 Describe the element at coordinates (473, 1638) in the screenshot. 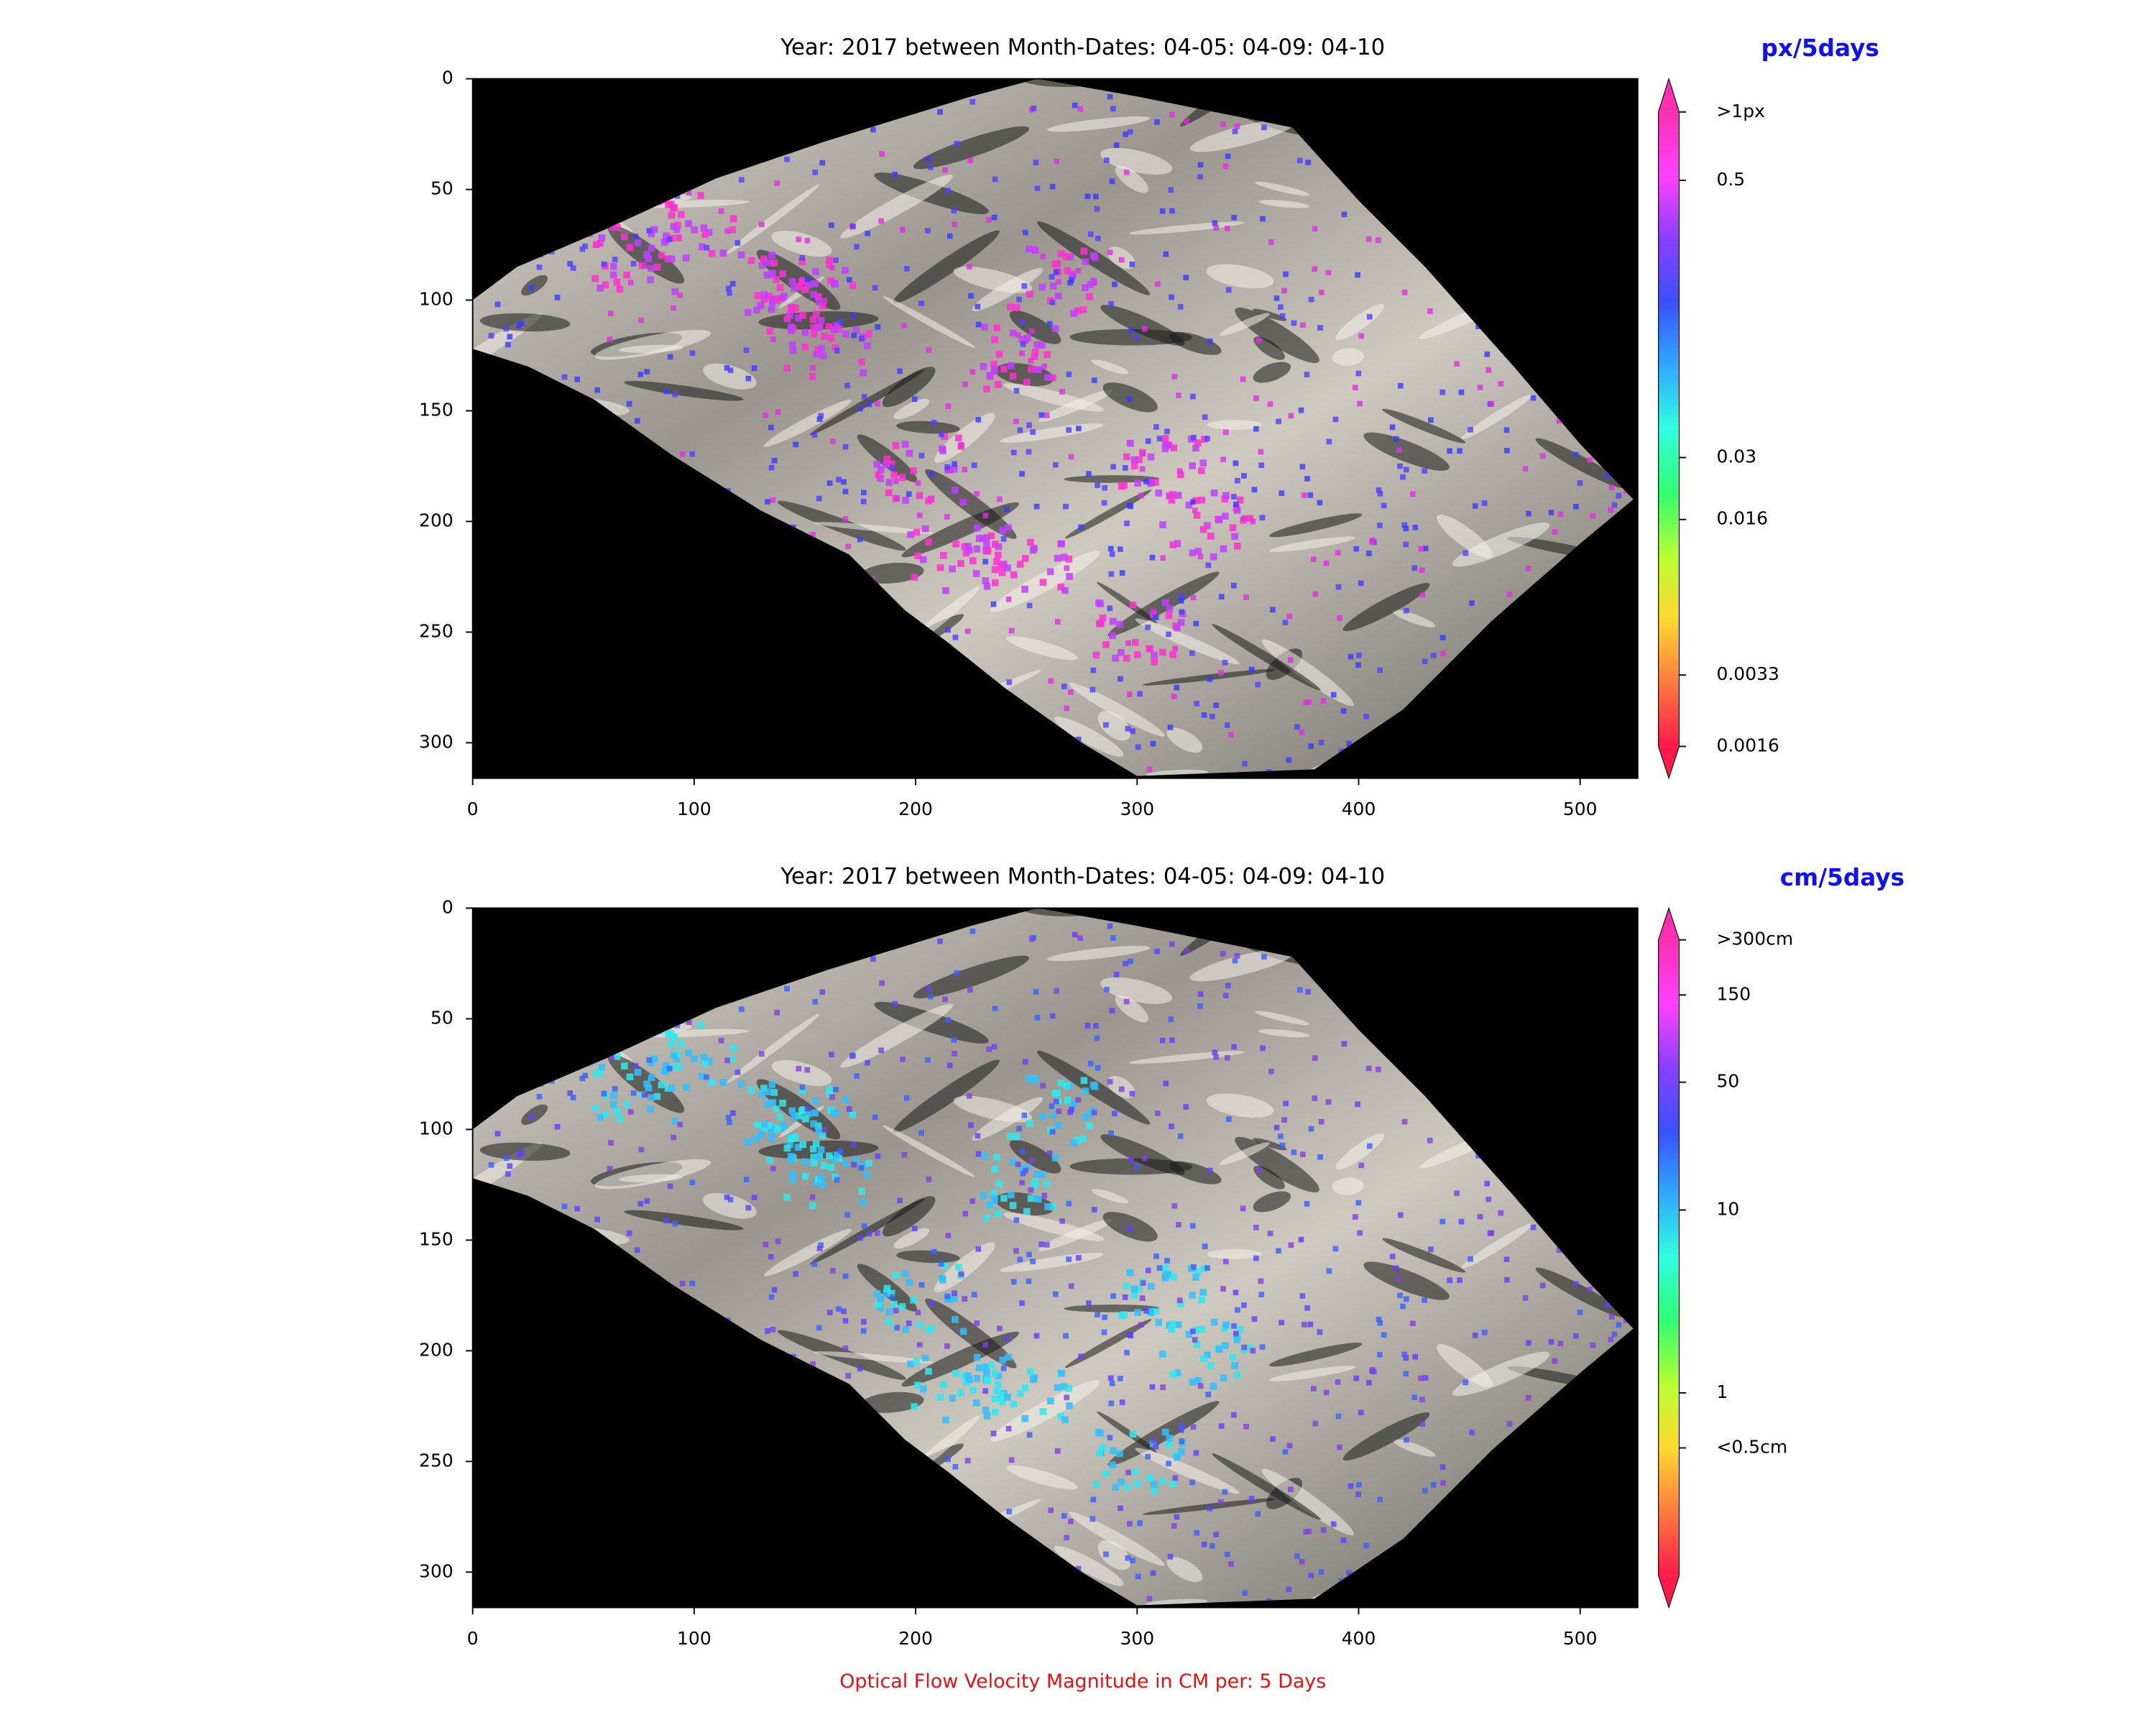

I see `x-tick-label: 0` at that location.